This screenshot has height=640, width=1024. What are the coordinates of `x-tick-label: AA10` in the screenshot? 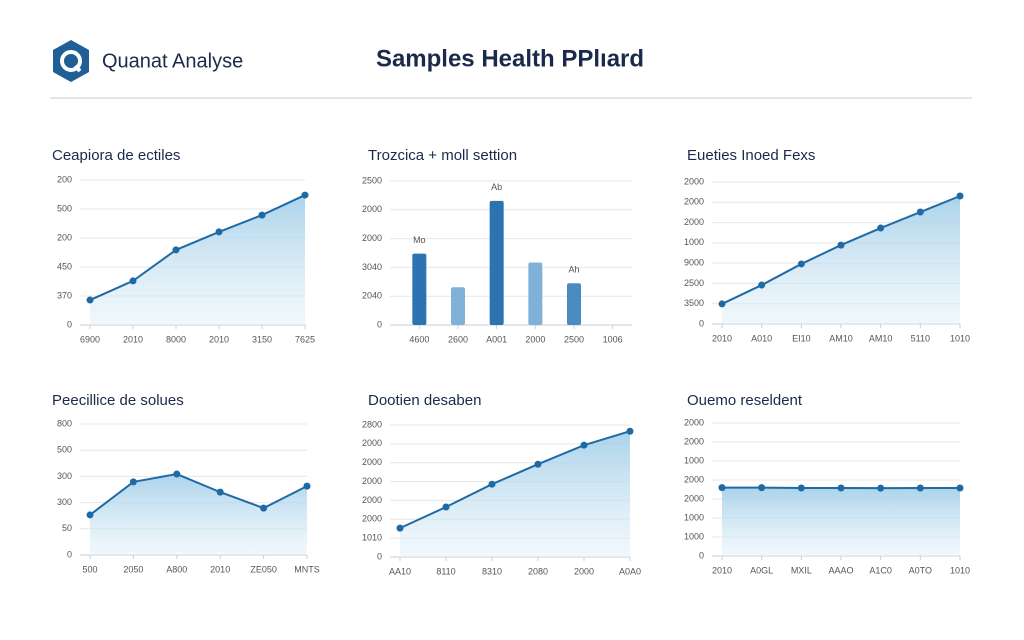 It's located at (400, 571).